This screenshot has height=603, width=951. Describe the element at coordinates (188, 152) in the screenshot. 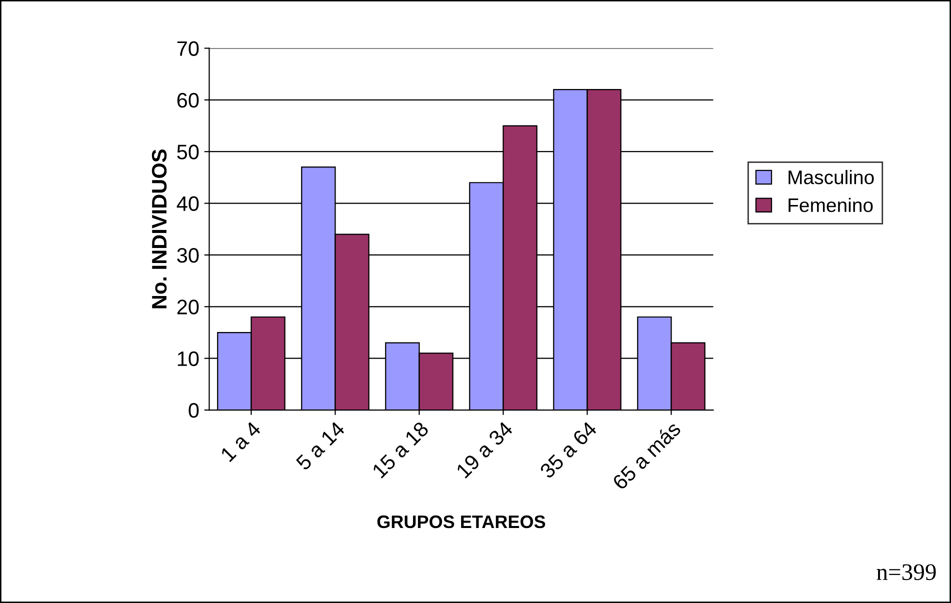

I see `y-tick-label: 50` at that location.